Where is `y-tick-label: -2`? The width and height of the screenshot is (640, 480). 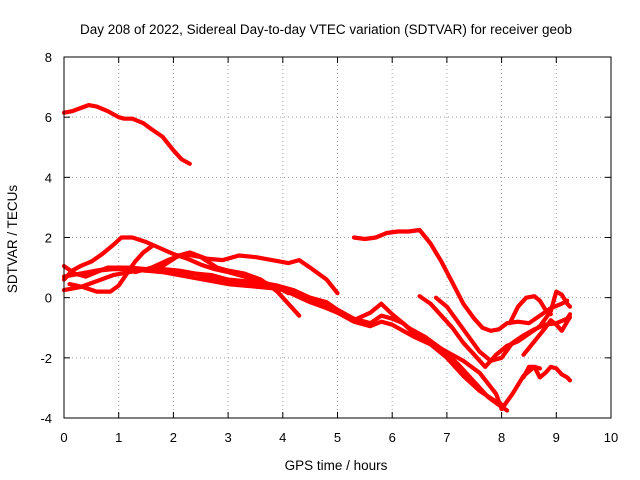 y-tick-label: -2 is located at coordinates (46, 358).